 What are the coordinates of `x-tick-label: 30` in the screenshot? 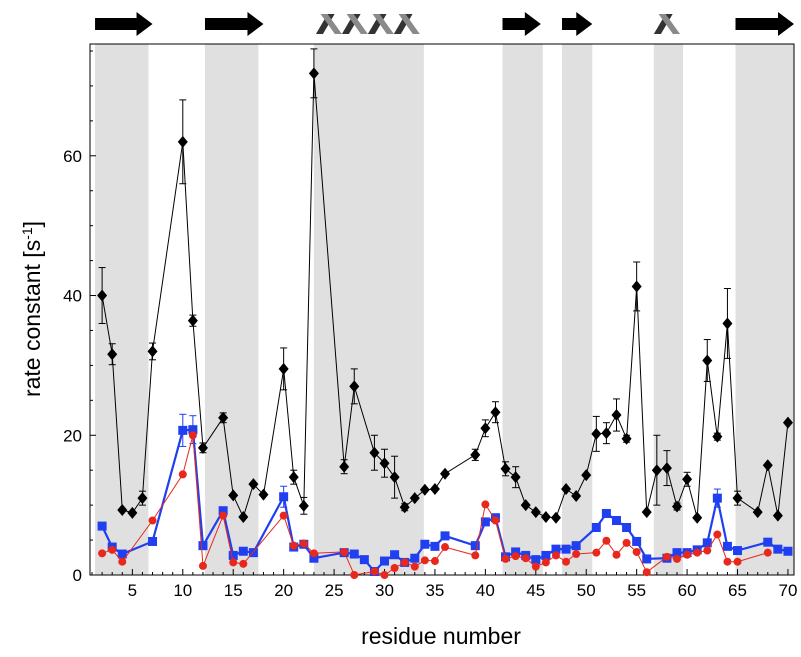 It's located at (384, 590).